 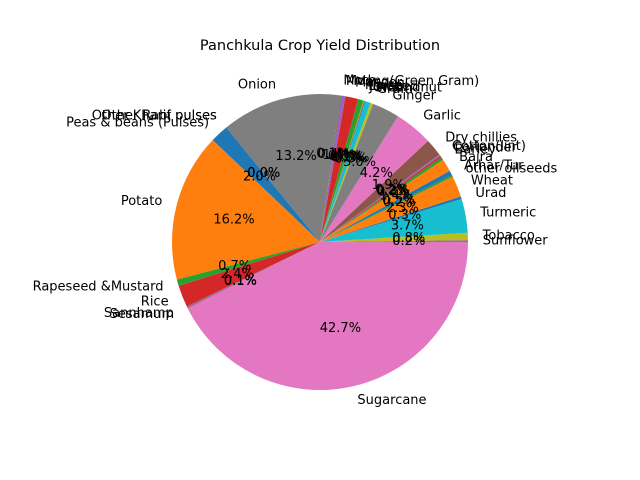 I want to click on percent-label: 0.5%, so click(x=398, y=200).